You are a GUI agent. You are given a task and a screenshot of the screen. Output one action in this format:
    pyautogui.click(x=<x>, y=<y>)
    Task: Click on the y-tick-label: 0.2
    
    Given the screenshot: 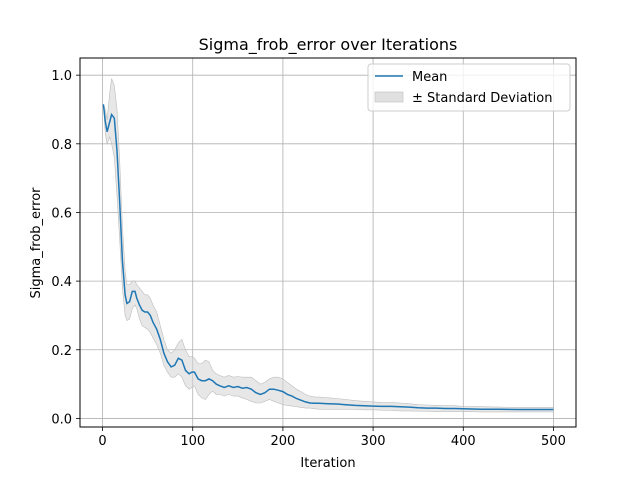 What is the action you would take?
    pyautogui.click(x=61, y=351)
    